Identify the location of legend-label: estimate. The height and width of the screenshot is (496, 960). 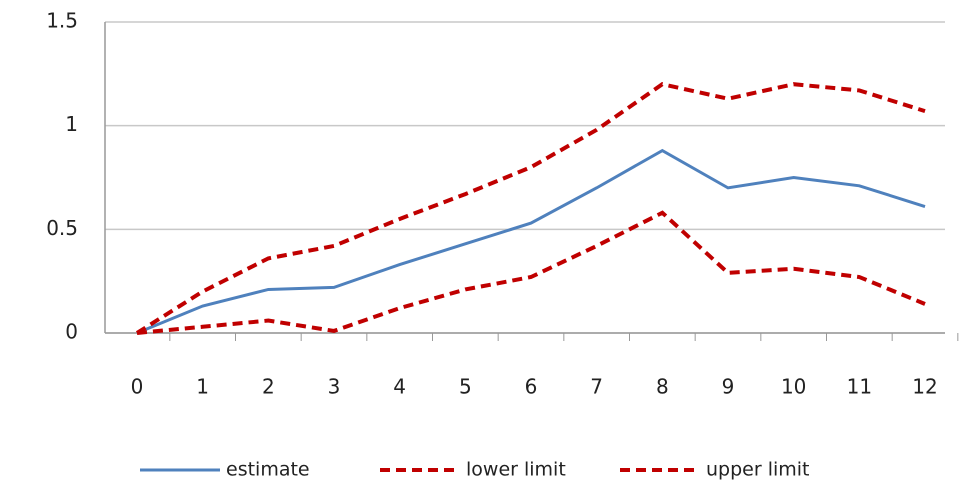
(268, 470).